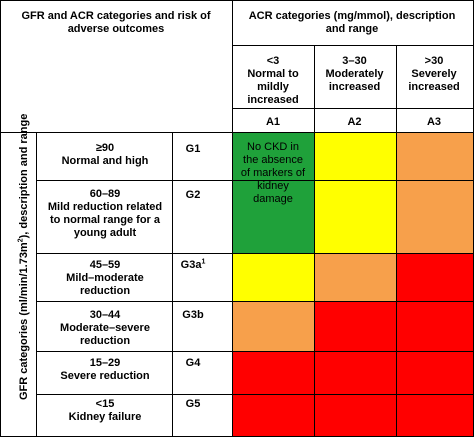 Image resolution: width=474 pixels, height=437 pixels. What do you see at coordinates (434, 80) in the screenshot?
I see `acr-a3-description: Severely increased` at bounding box center [434, 80].